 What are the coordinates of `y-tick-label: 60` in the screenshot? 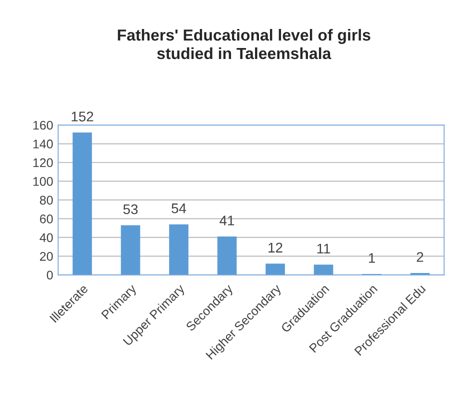 It's located at (46, 219).